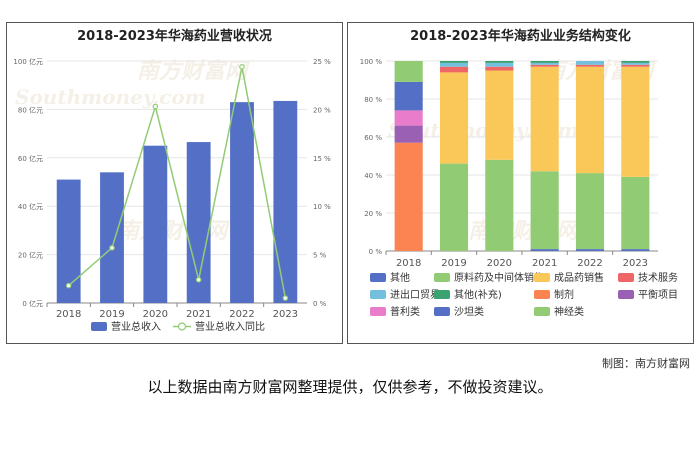 Image resolution: width=700 pixels, height=467 pixels. Describe the element at coordinates (28, 61) in the screenshot. I see `y-left-tick-label: 100 亿元` at that location.